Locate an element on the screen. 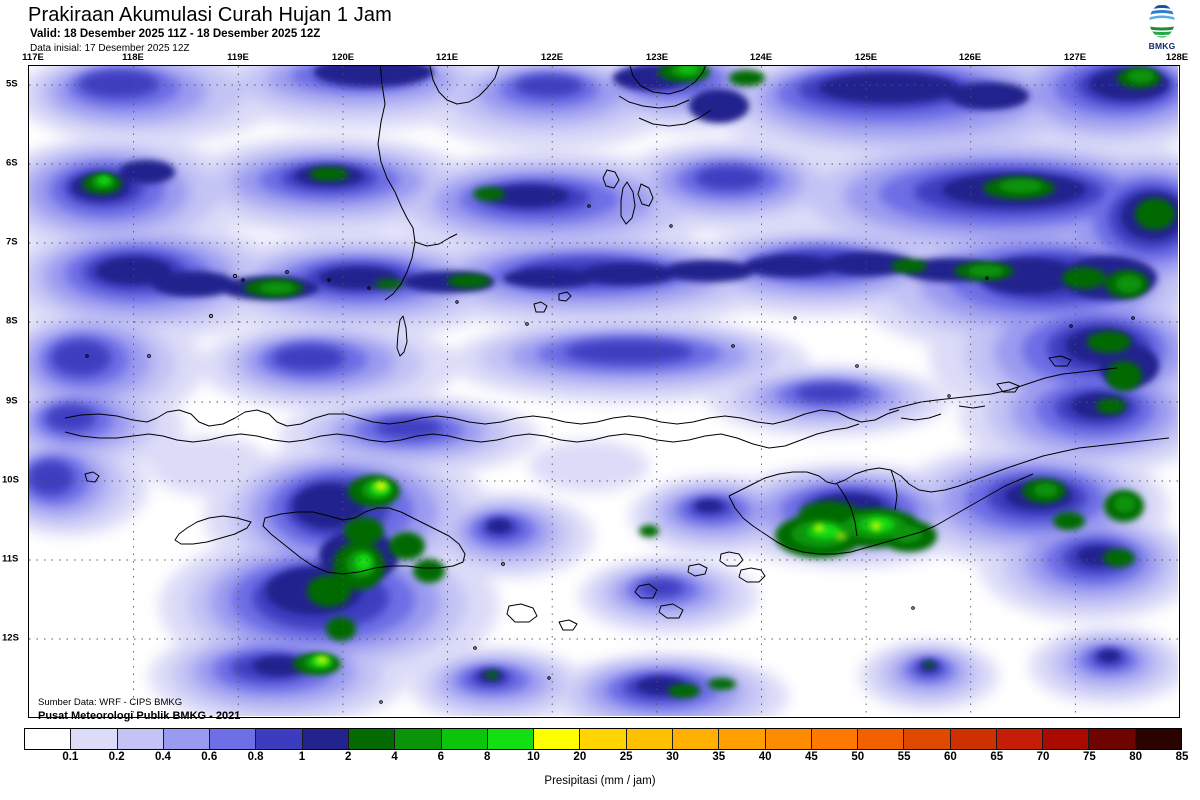 The image size is (1200, 800). lon-tick-123e: 123E is located at coordinates (657, 57).